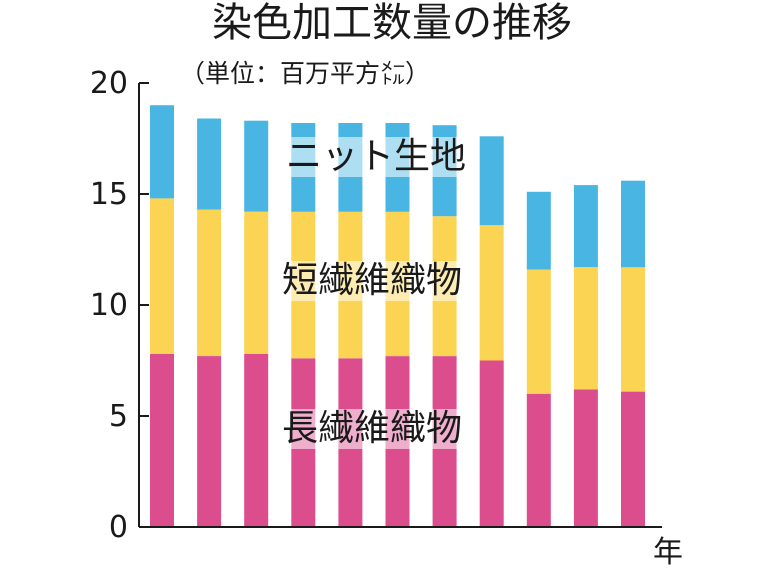 The height and width of the screenshot is (574, 760). I want to click on series-label-backdrop-ニット生地, so click(376, 157).